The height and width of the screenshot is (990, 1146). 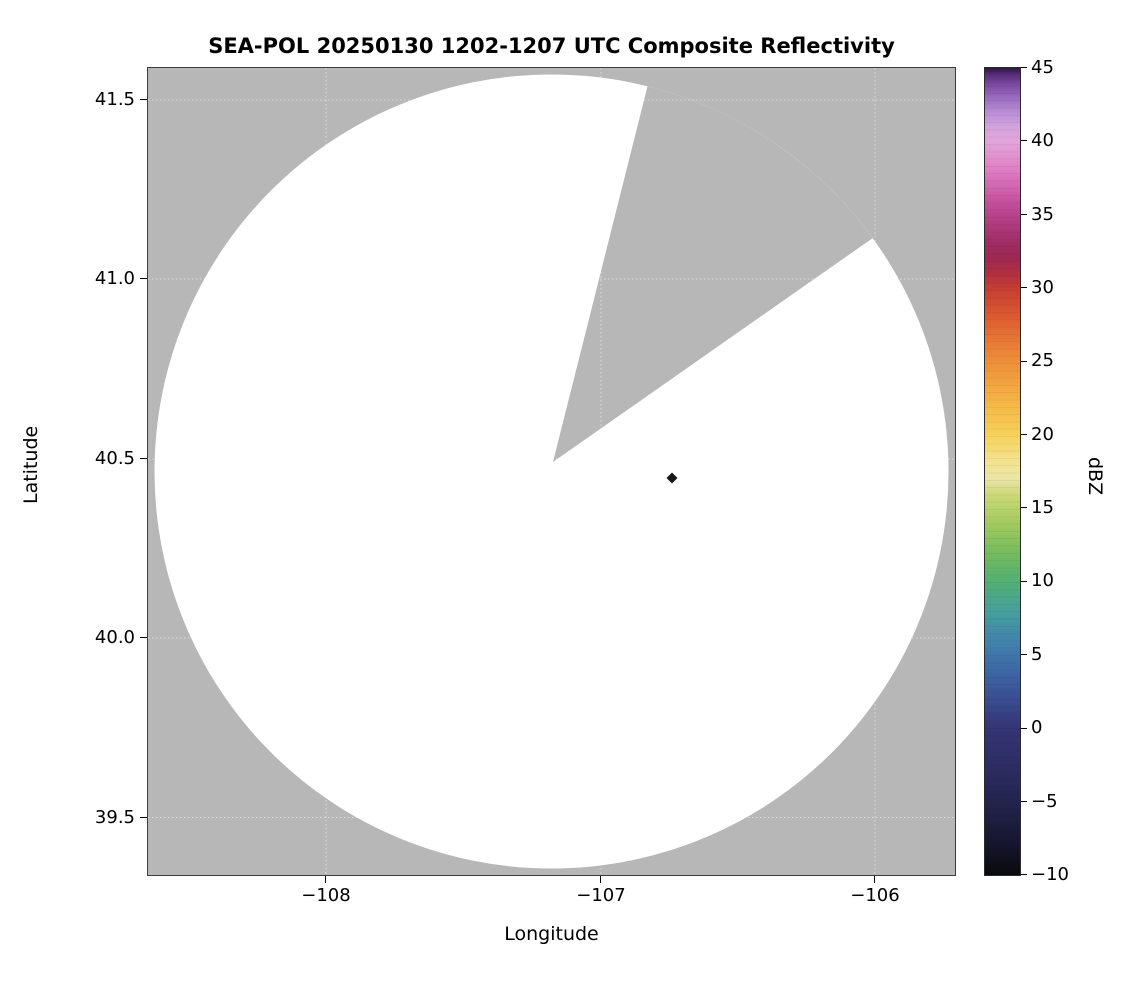 I want to click on colorbar-tick-label: 20, so click(x=1042, y=434).